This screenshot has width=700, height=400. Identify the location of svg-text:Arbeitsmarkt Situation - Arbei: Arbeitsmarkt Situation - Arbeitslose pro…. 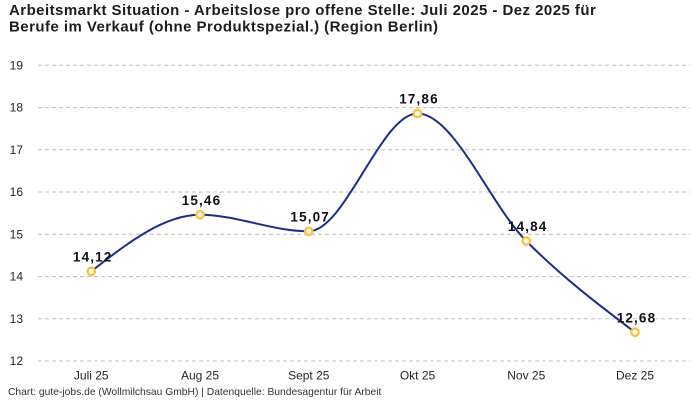
(302, 10).